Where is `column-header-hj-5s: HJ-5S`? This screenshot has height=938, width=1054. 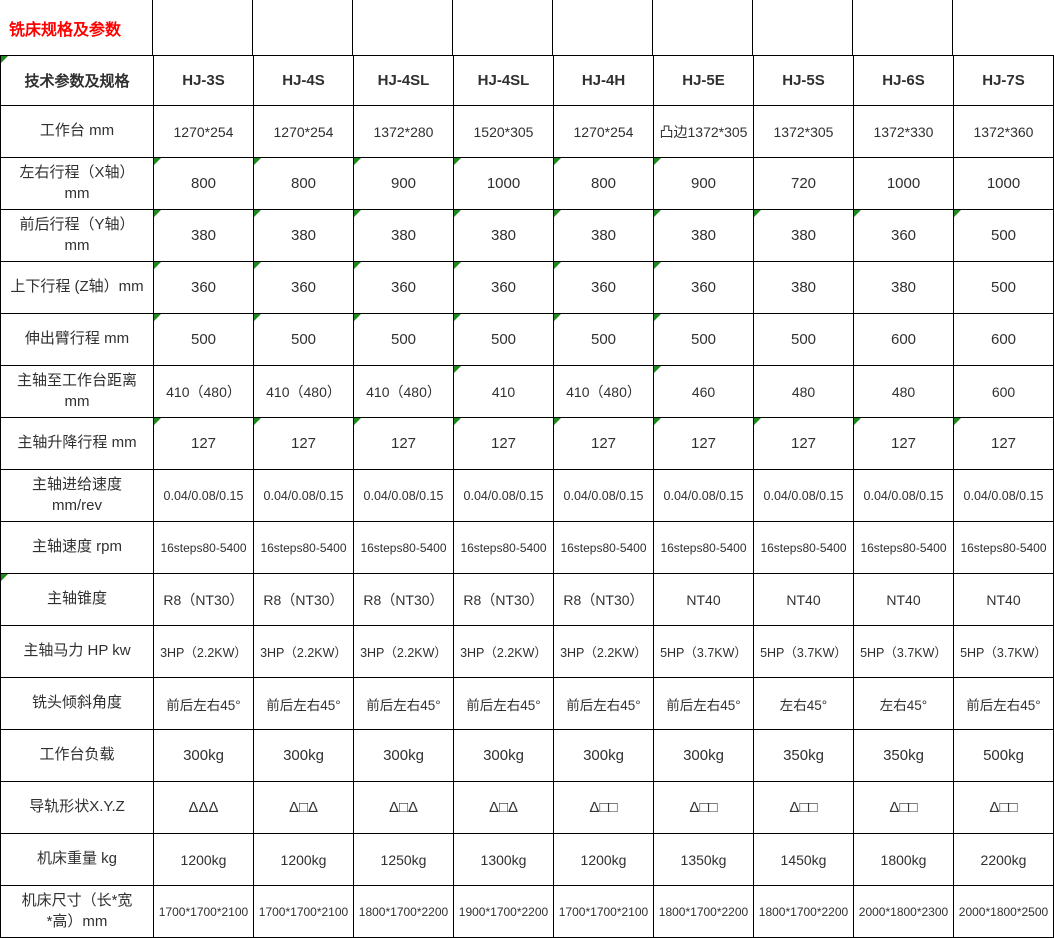
column-header-hj-5s: HJ-5S is located at coordinates (803, 80).